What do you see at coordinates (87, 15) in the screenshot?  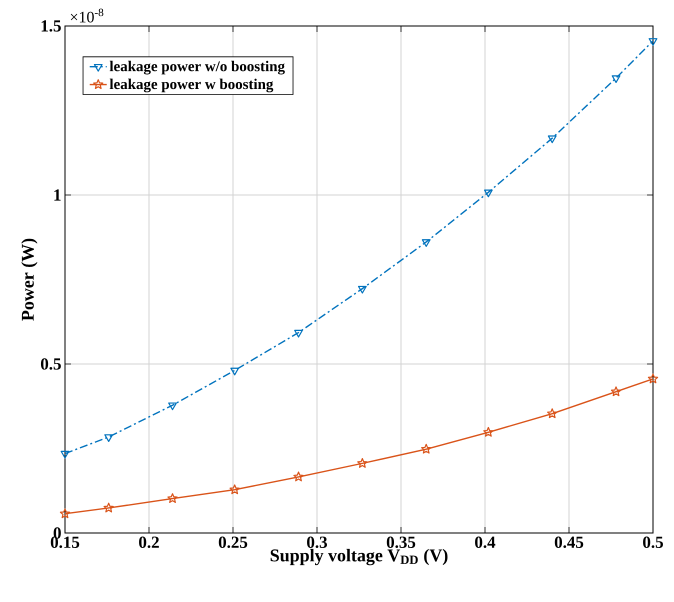 I see `text: ×10$^{-8}$` at bounding box center [87, 15].